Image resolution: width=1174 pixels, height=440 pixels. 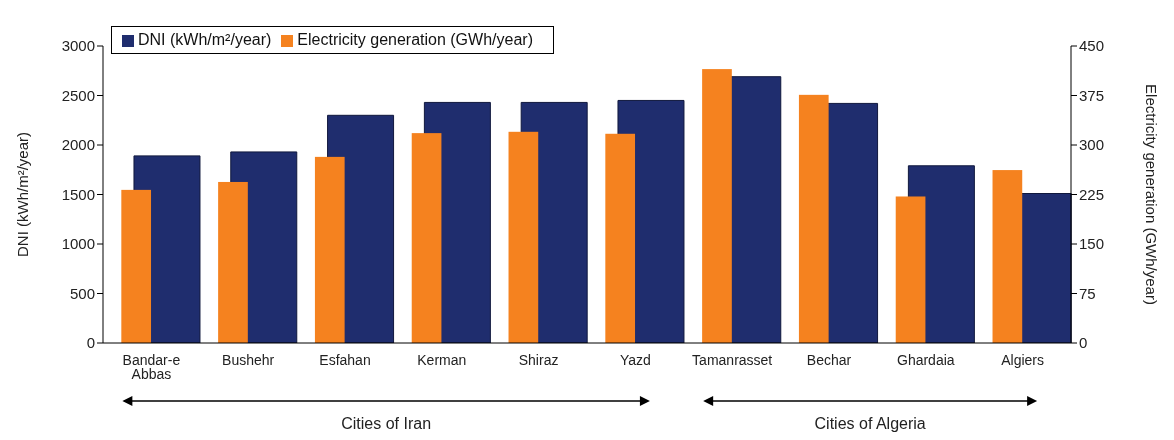 I want to click on y2-tick-label: 375, so click(x=1092, y=95).